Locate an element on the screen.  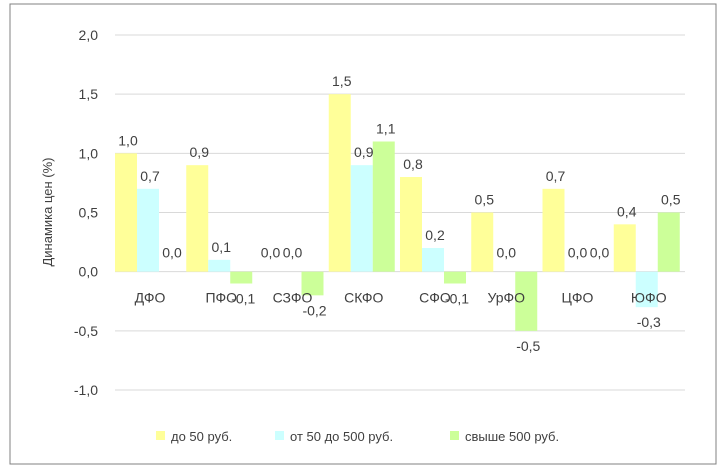
legend-label: от 50 до 500 руб. is located at coordinates (341, 436).